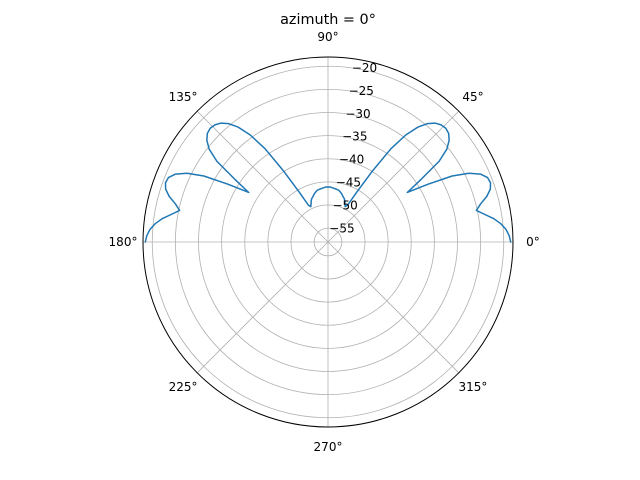 The height and width of the screenshot is (480, 640). I want to click on series-layer, so click(328, 182).